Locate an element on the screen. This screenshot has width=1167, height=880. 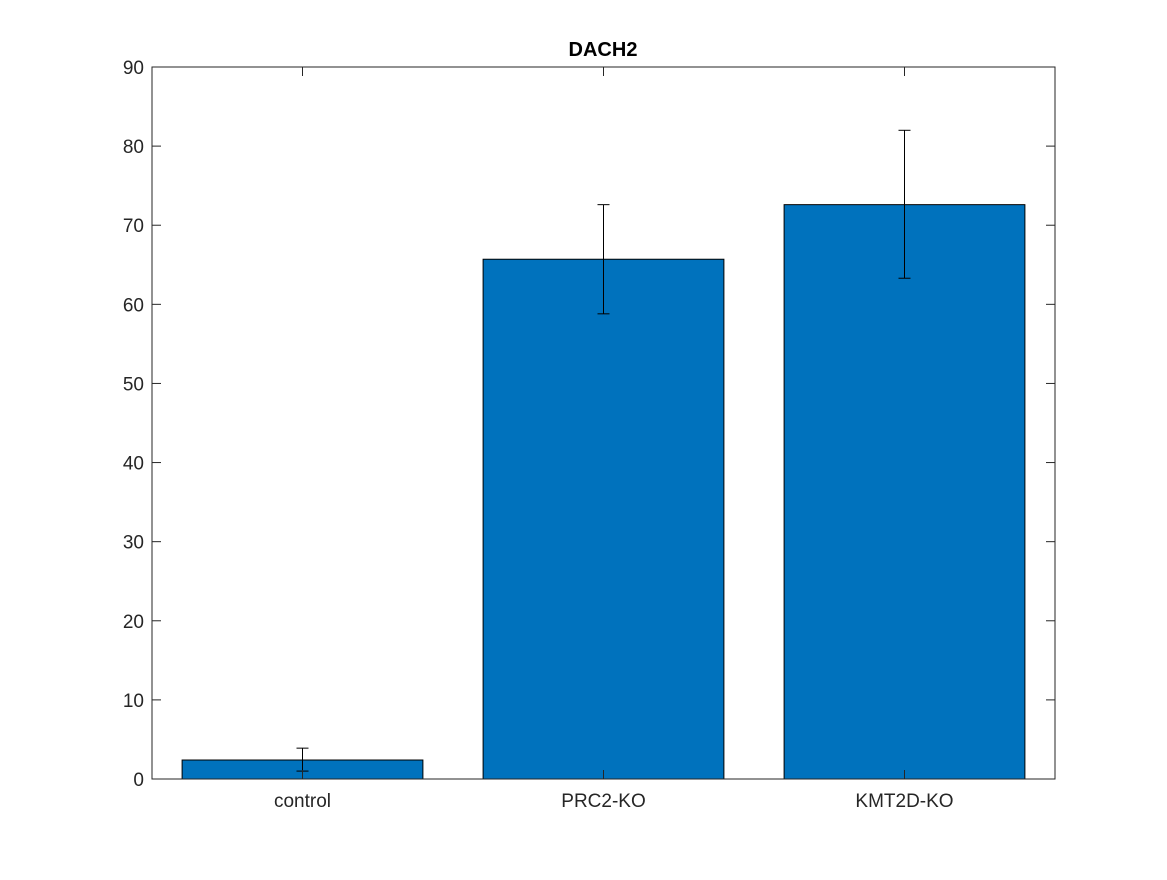
error-bar-KMT2D-KO is located at coordinates (904, 204).